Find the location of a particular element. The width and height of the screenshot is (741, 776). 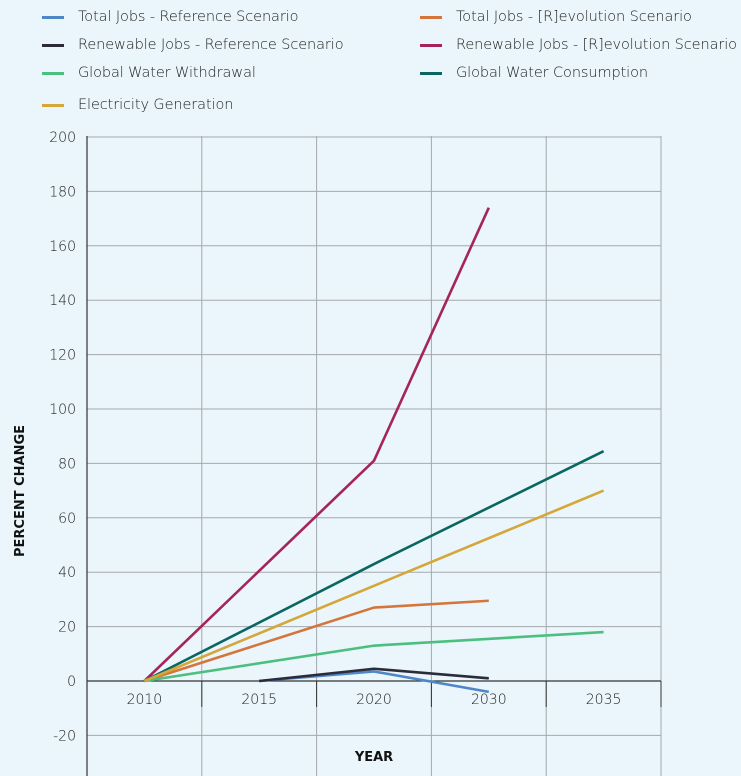

legend-item: Electricity Generation is located at coordinates (137, 105).